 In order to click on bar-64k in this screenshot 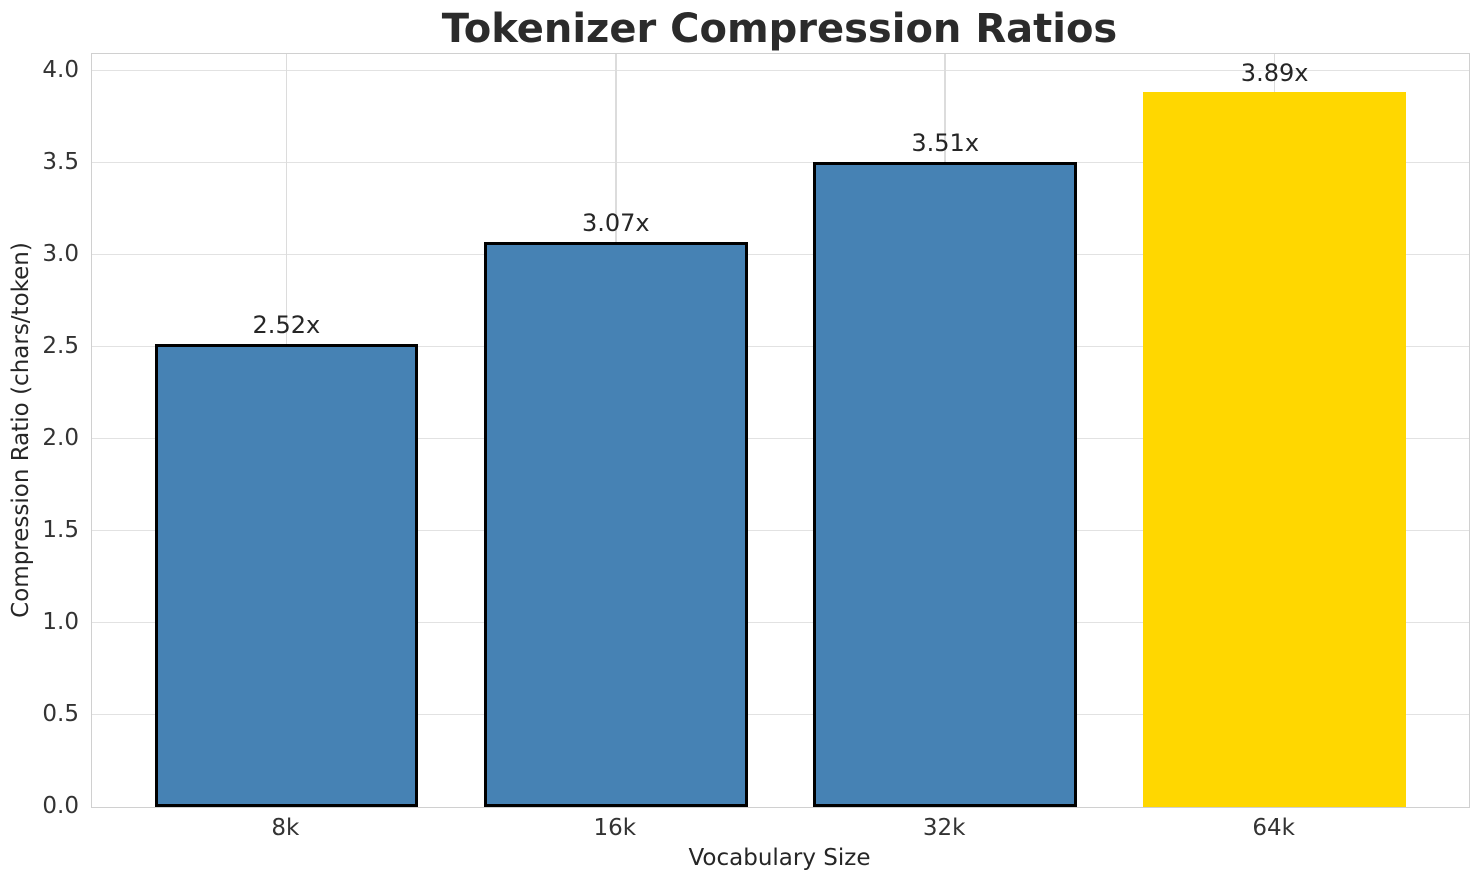, I will do `click(1274, 449)`.